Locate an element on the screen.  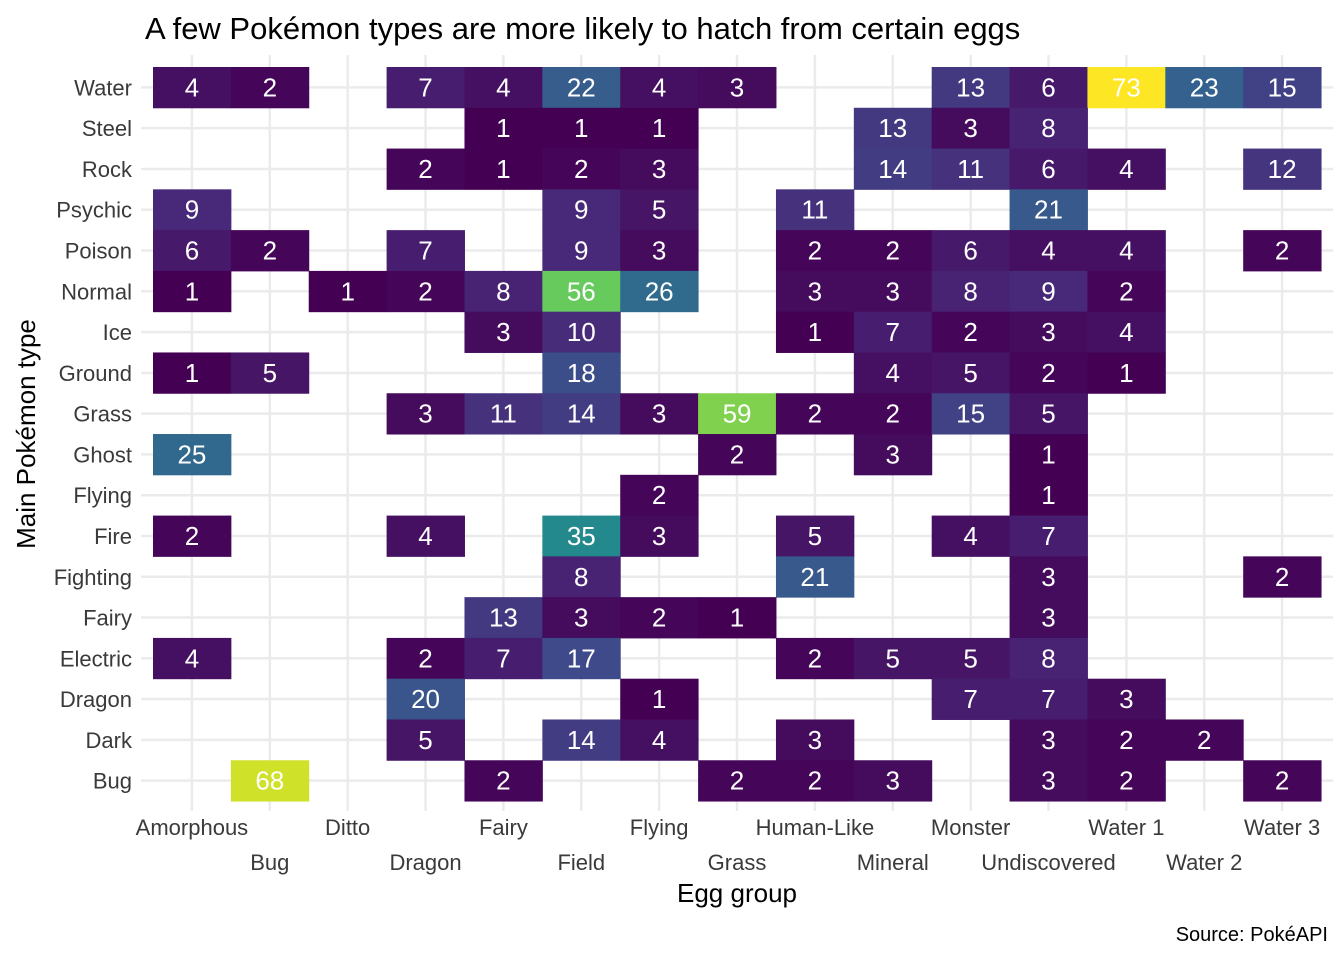
y-tick-label: Flying is located at coordinates (102, 495).